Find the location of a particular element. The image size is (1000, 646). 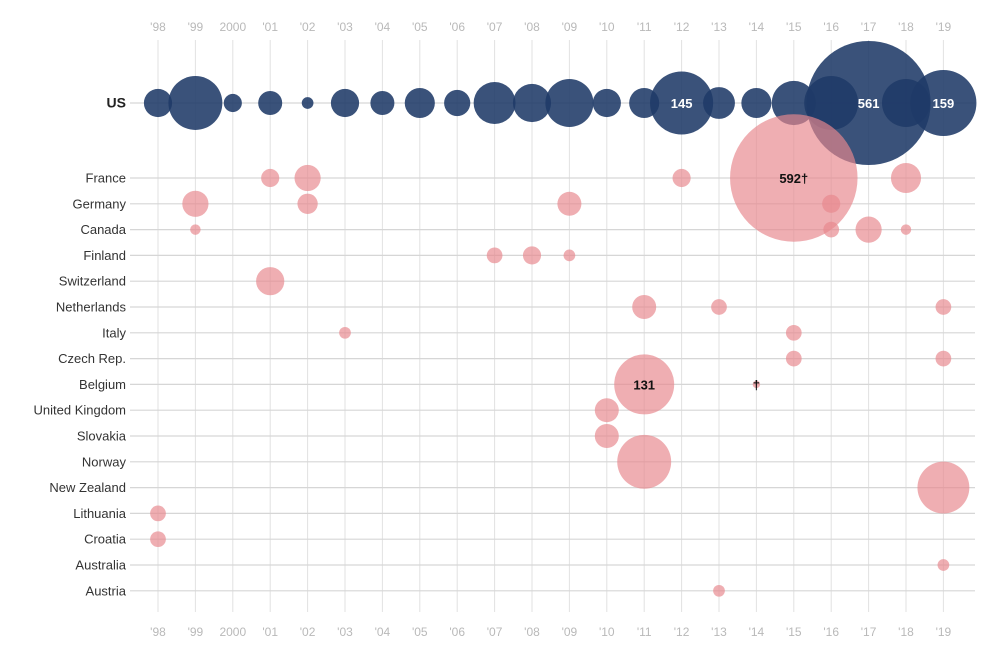

row-label: US is located at coordinates (116, 103).